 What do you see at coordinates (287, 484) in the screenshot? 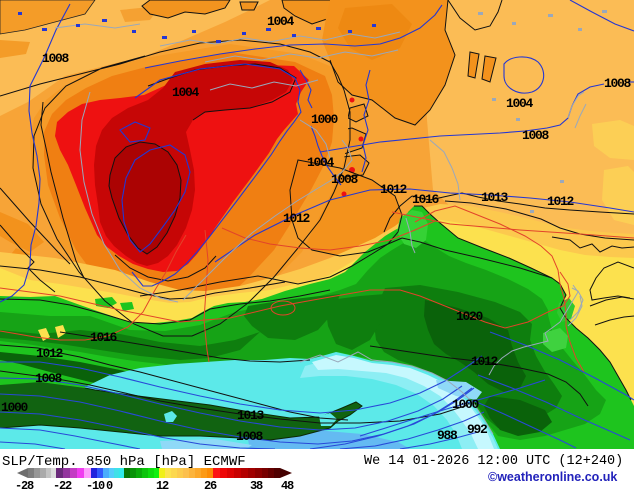
I see `svg-text: 48` at bounding box center [287, 484].